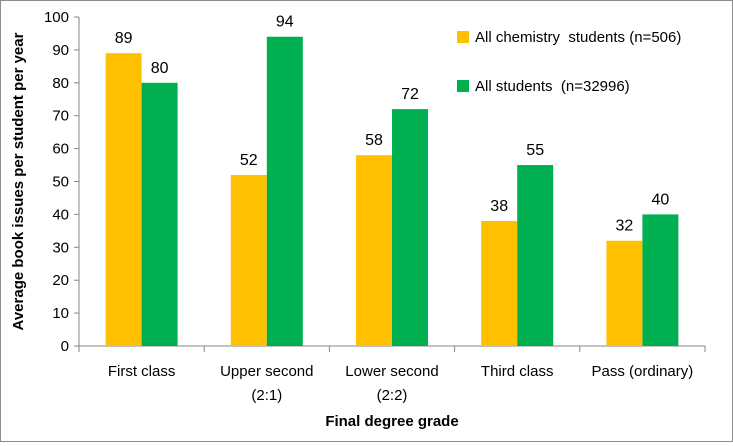  I want to click on y-tick-label: 90, so click(60, 50).